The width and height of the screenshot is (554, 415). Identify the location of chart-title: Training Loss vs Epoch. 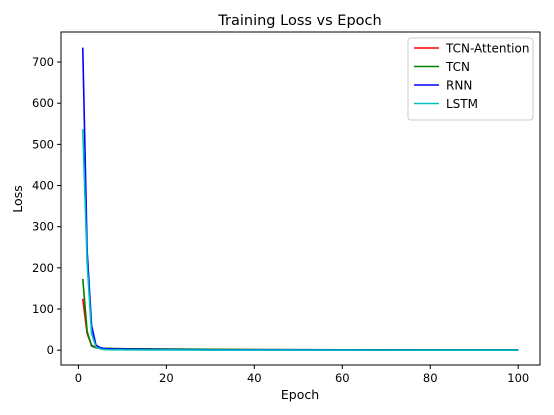
(299, 21).